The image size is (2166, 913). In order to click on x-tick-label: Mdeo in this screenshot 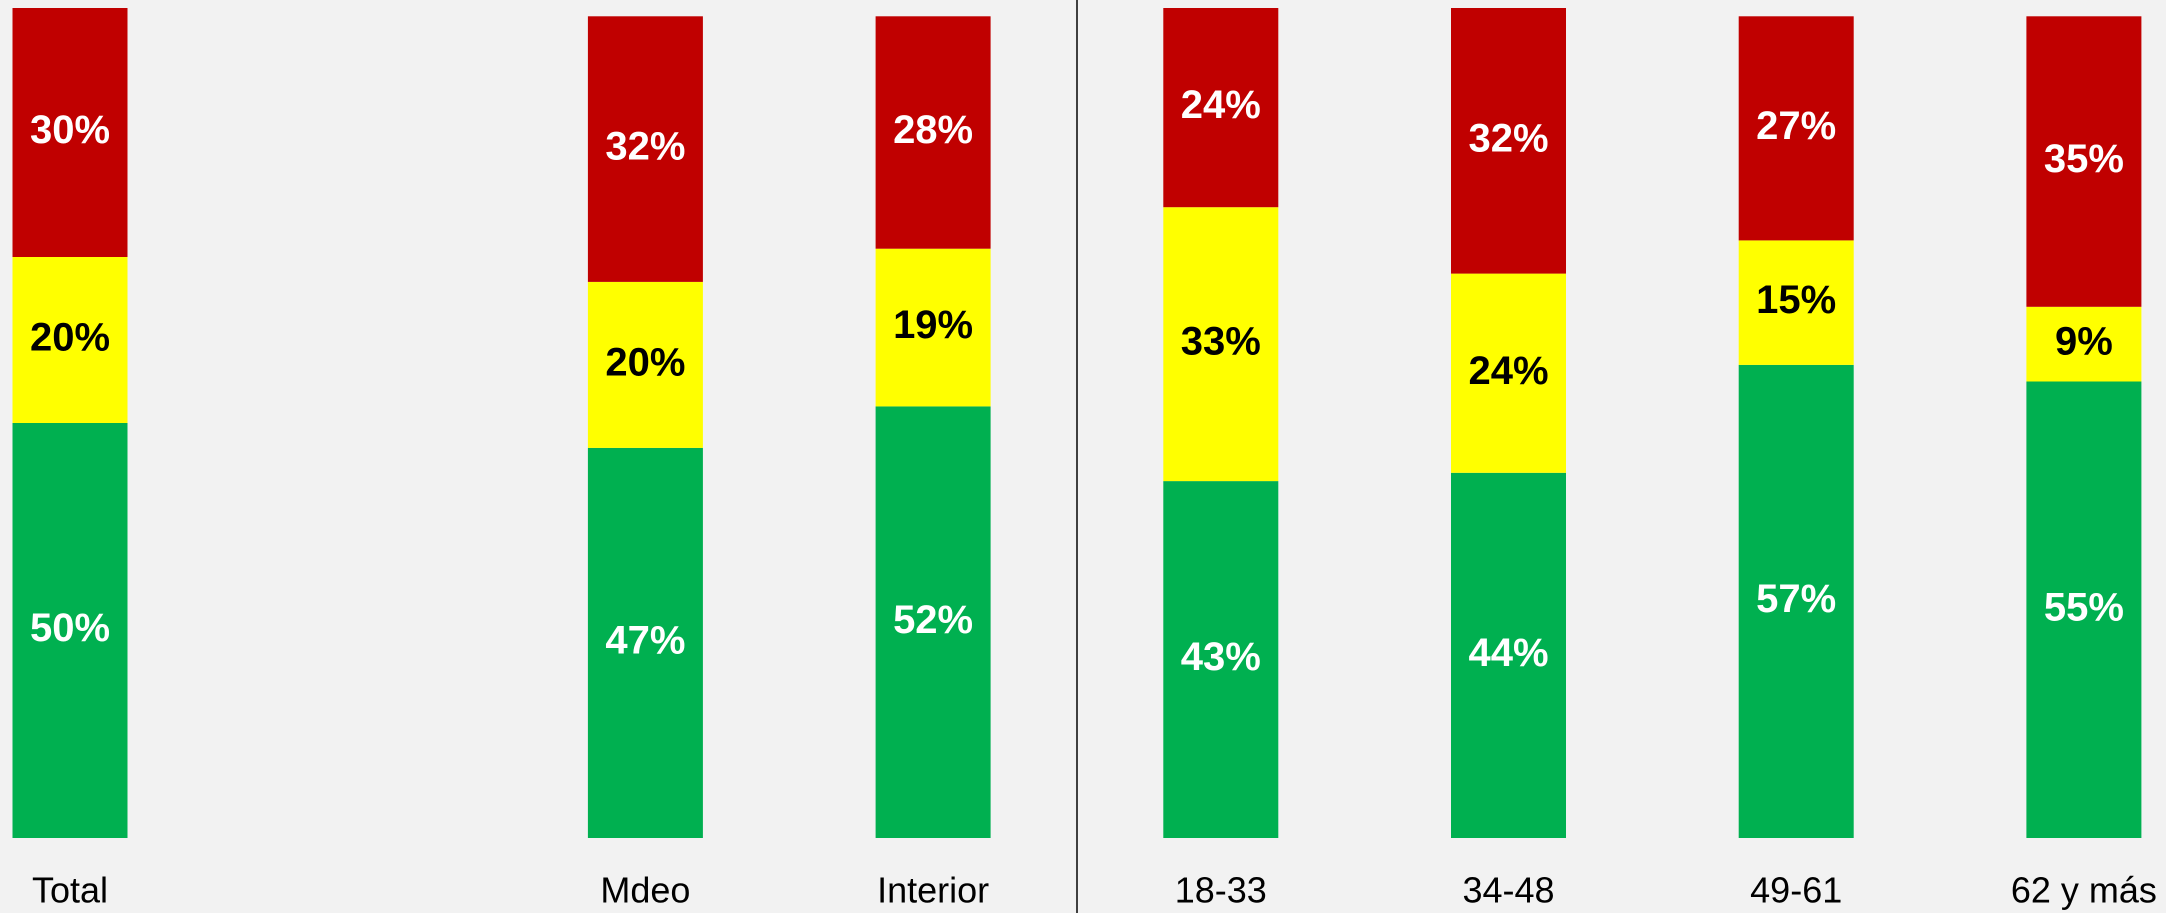, I will do `click(645, 890)`.